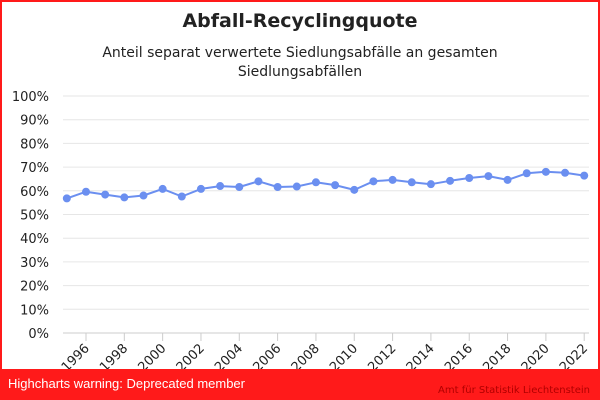 Image resolution: width=600 pixels, height=400 pixels. I want to click on y-tick-label: 80%, so click(34, 144).